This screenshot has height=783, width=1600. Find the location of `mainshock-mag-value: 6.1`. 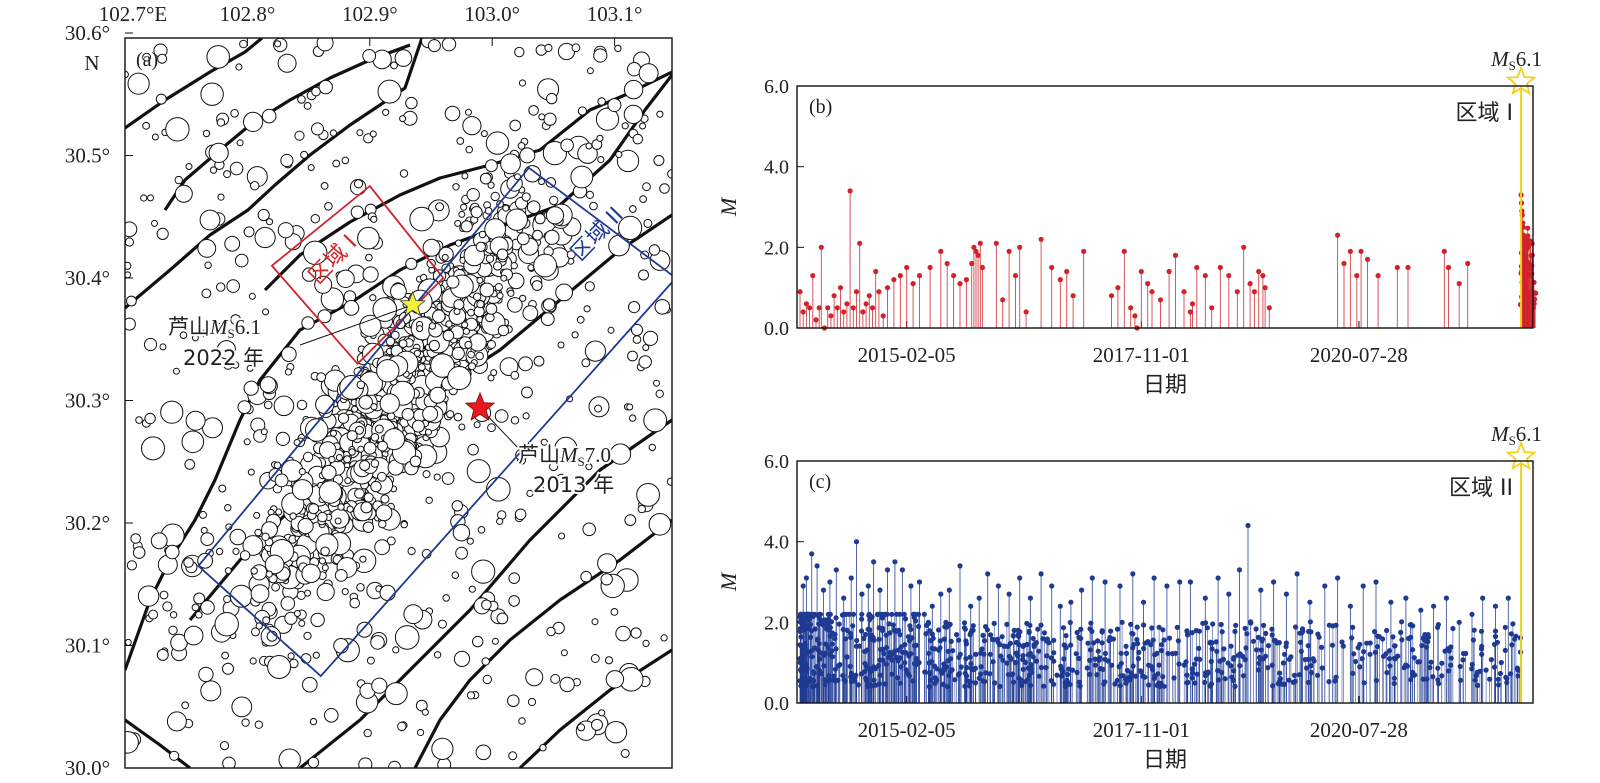

mainshock-mag-value: 6.1 is located at coordinates (1529, 59).